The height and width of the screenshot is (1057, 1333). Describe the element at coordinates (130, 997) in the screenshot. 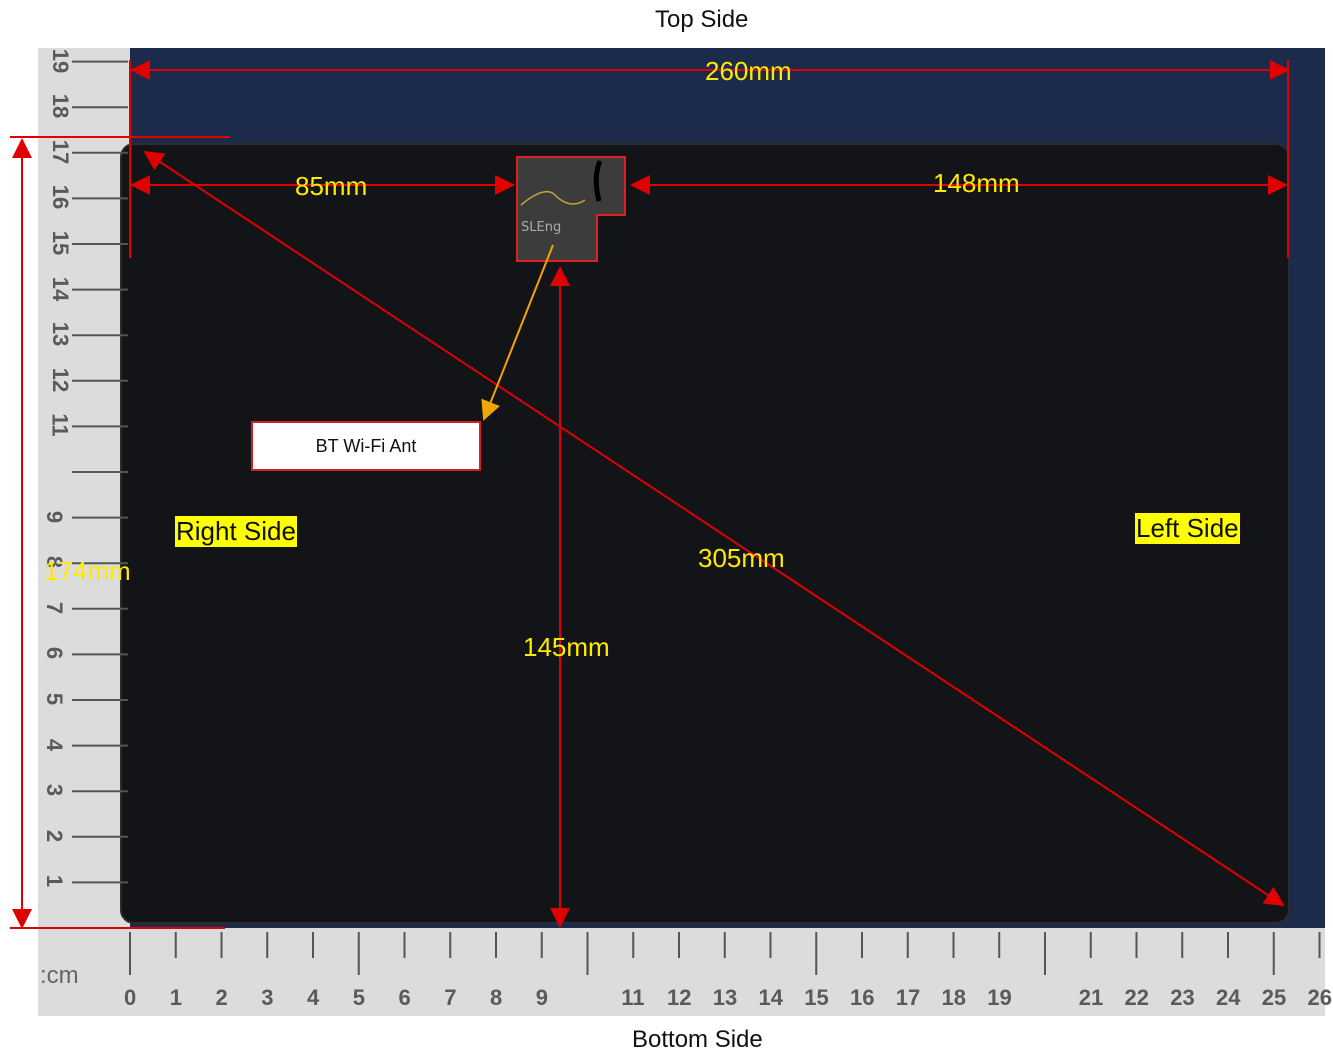

I see `bottom-ruler-number: 0` at that location.